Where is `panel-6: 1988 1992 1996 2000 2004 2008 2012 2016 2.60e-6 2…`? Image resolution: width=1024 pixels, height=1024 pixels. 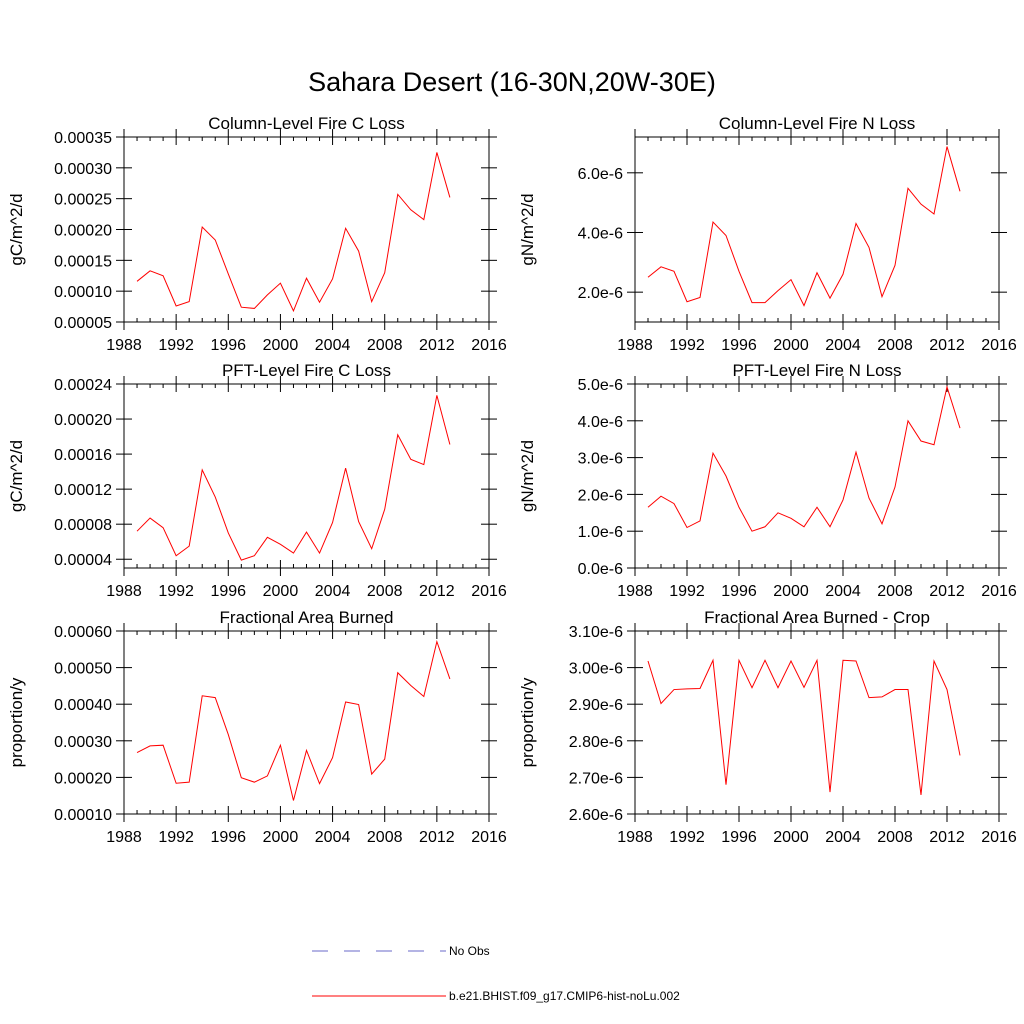 panel-6: 1988 1992 1996 2000 2004 2008 2012 2016 2.60e-6 2… is located at coordinates (767, 727).